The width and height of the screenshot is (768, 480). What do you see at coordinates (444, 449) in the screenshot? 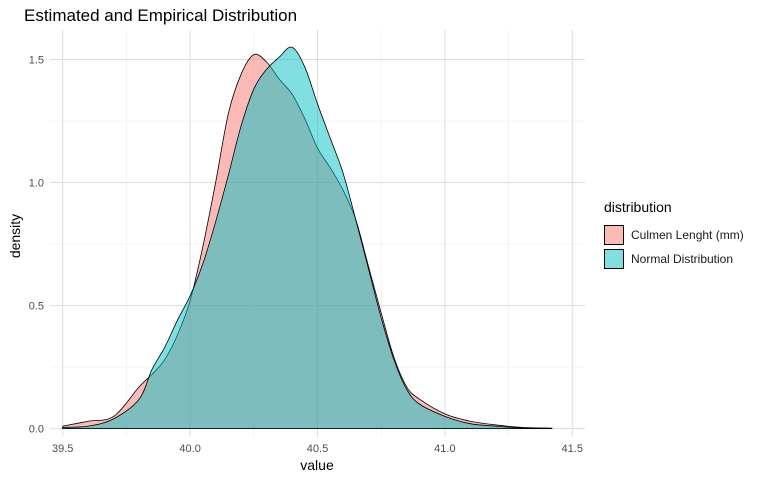
I see `x-tick-label: 41.0` at bounding box center [444, 449].